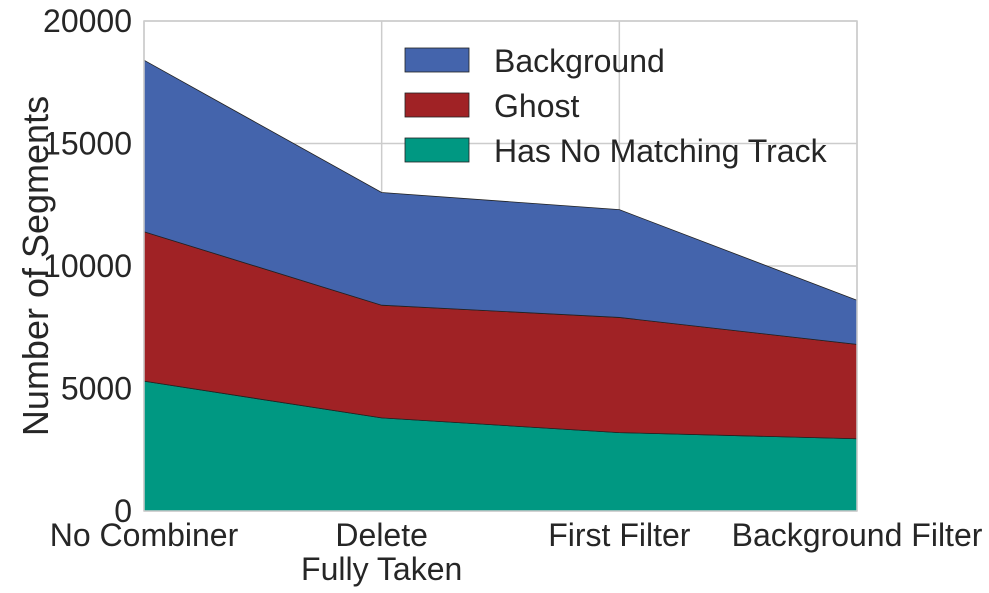 This screenshot has height=593, width=989. I want to click on legend-swatch-has-no-matching-track, so click(437, 150).